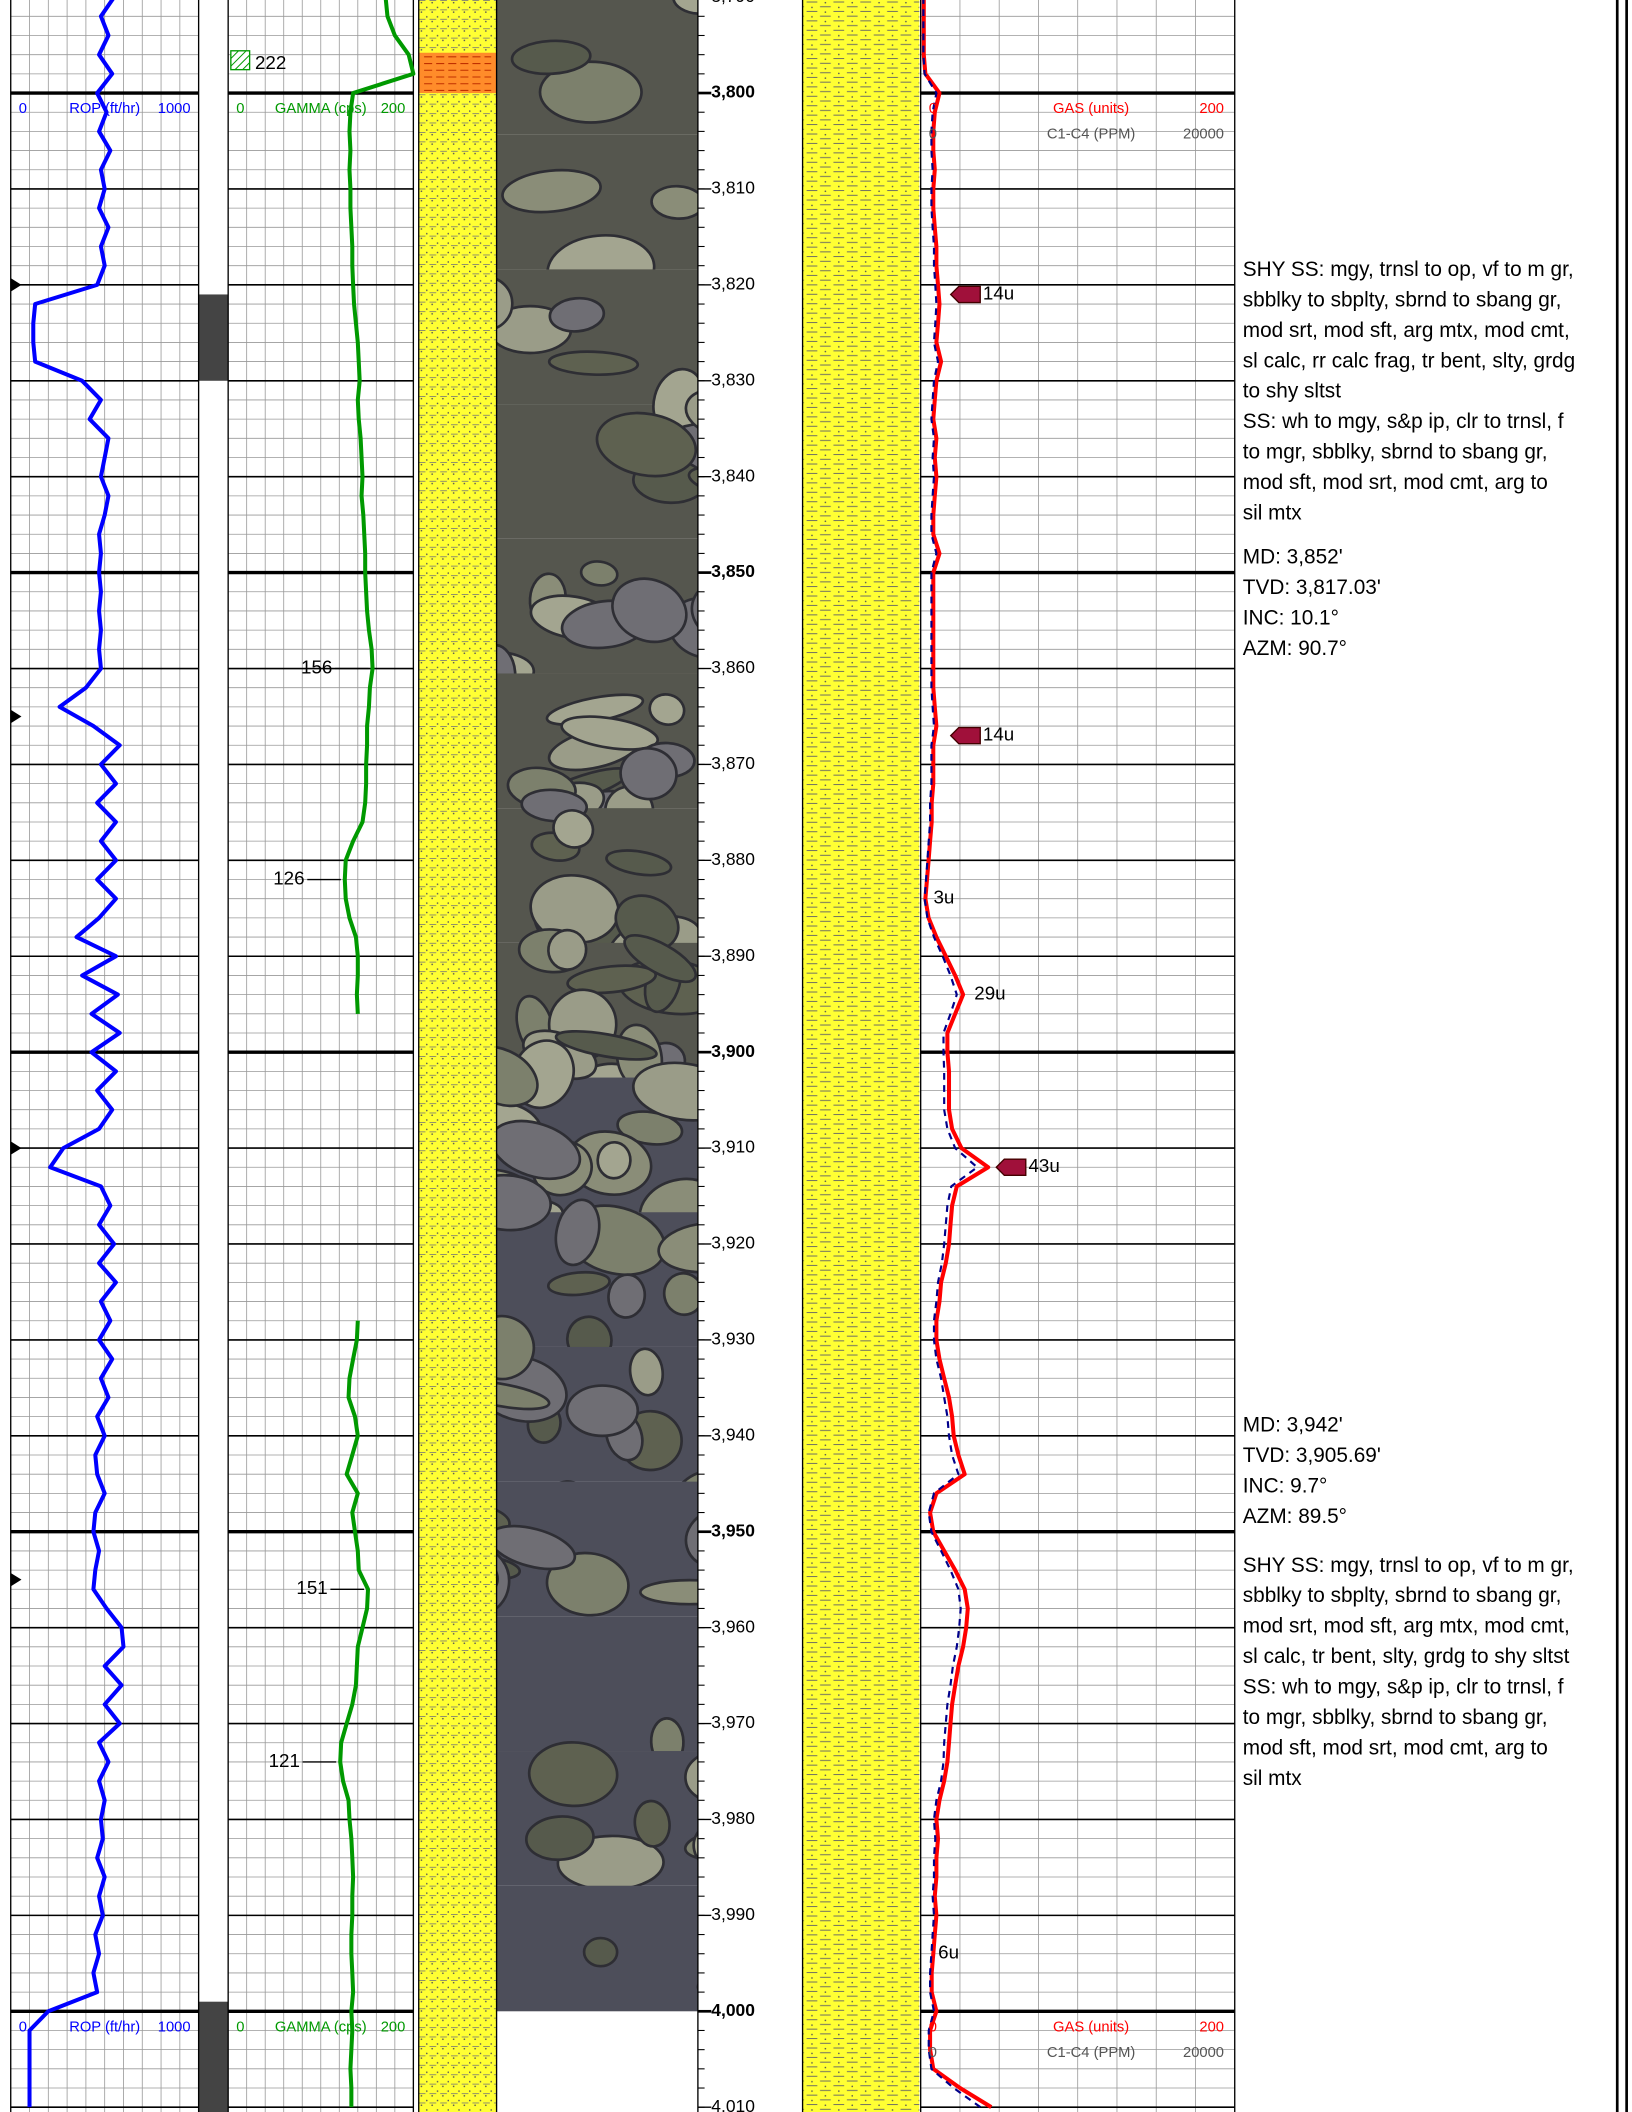 This screenshot has width=1632, height=2112. What do you see at coordinates (321, 2027) in the screenshot?
I see `axis-name: GAMMA (cps)` at bounding box center [321, 2027].